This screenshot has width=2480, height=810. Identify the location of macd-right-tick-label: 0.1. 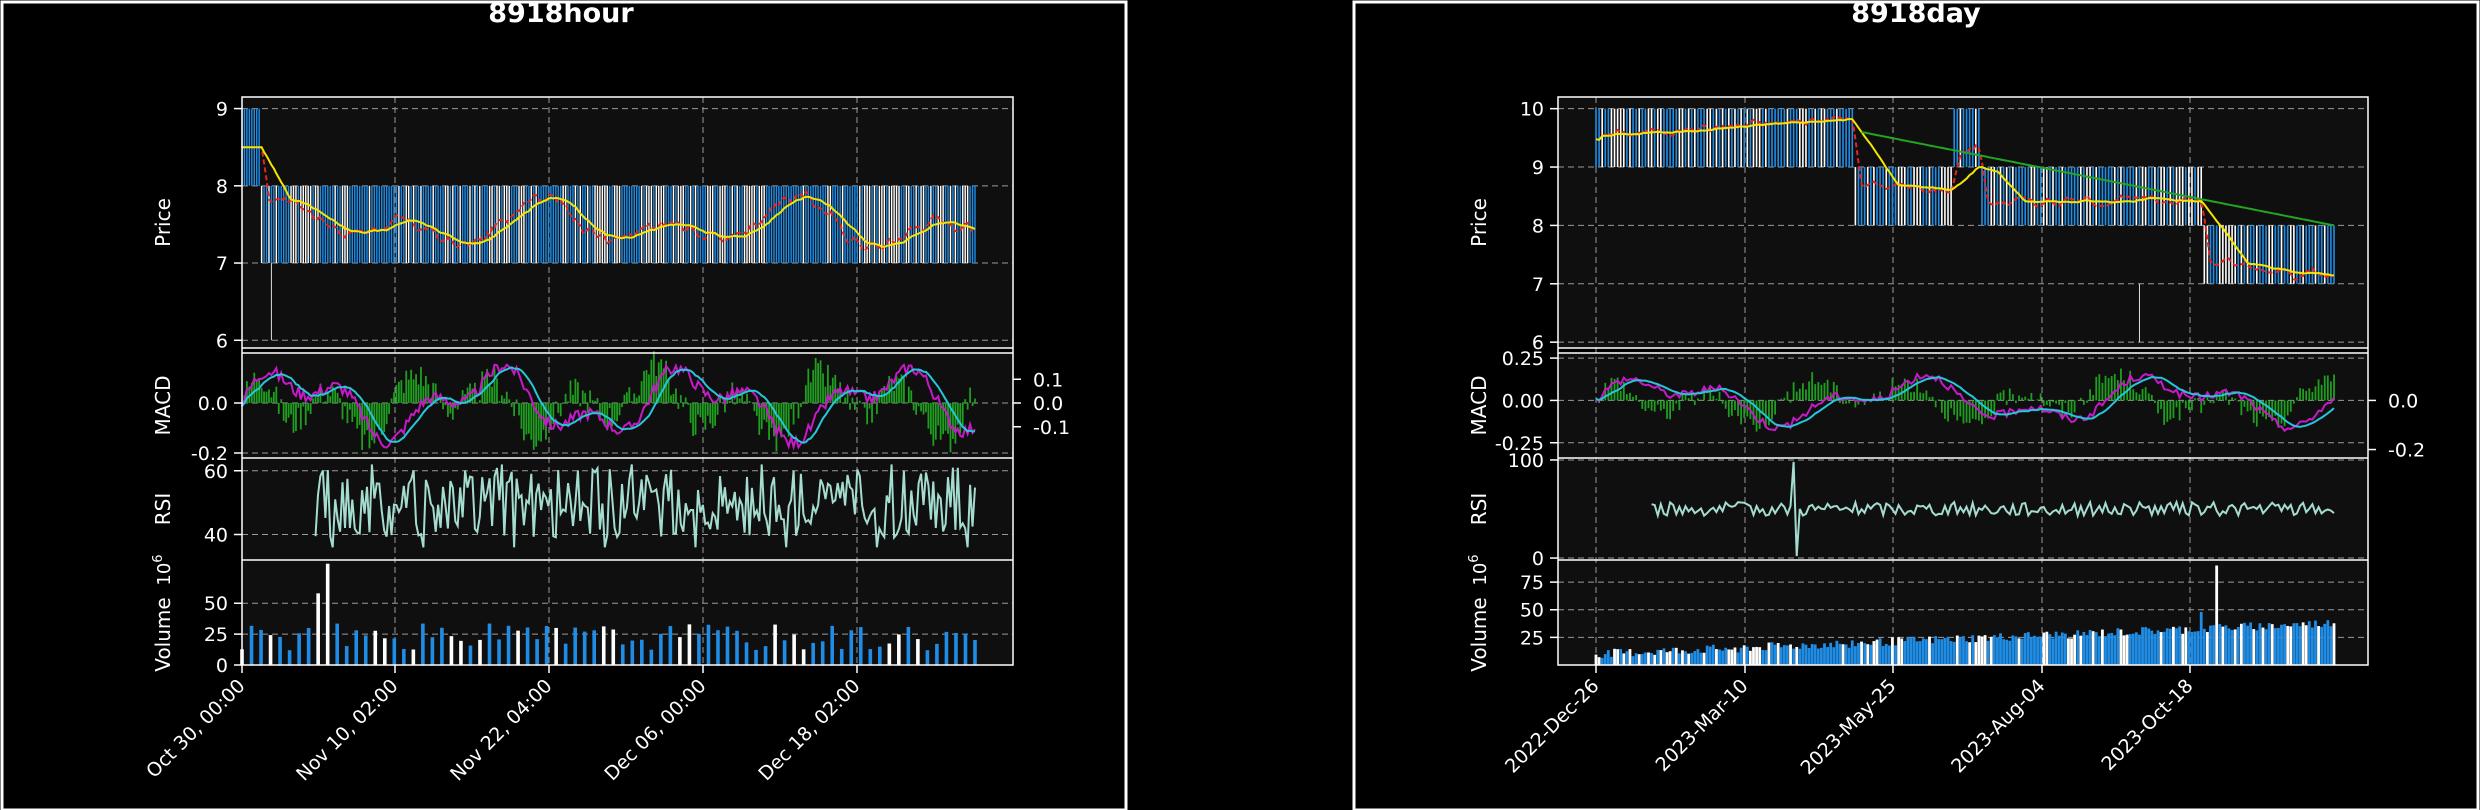
(1048, 380).